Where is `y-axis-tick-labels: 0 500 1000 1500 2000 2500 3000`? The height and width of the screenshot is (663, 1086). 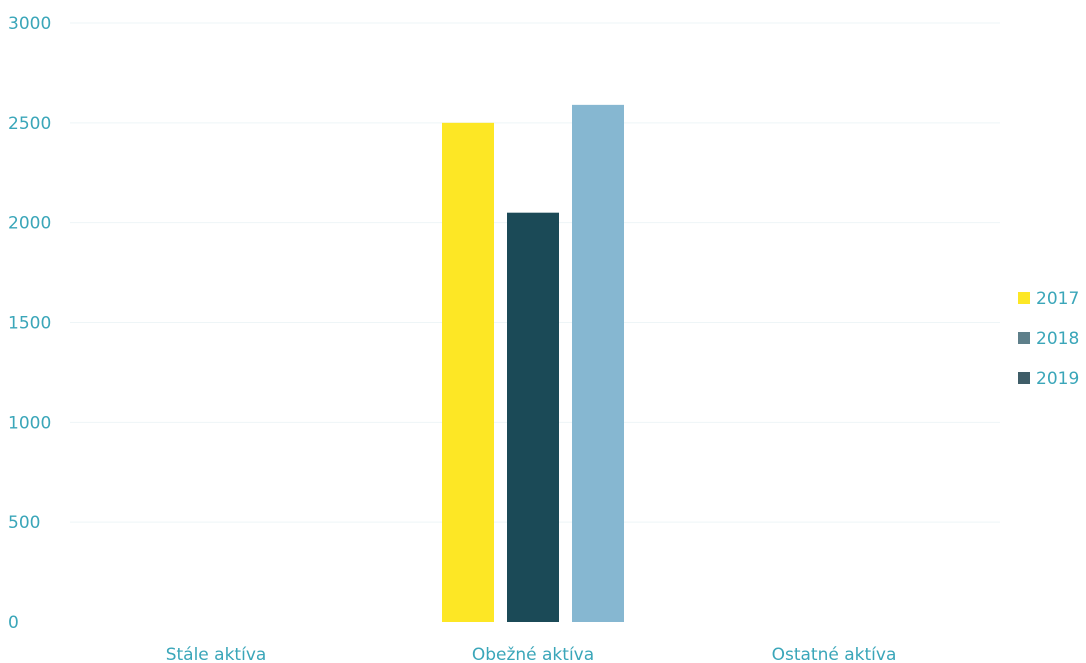 y-axis-tick-labels: 0 500 1000 1500 2000 2500 3000 is located at coordinates (29, 323).